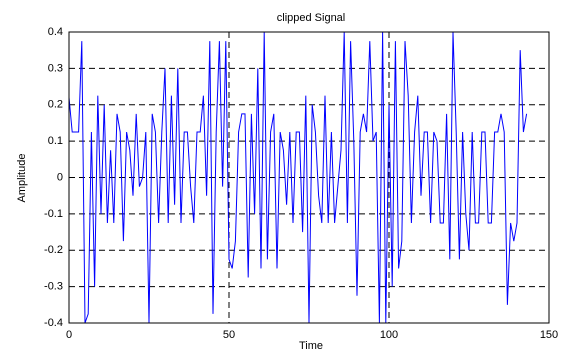 The image size is (571, 354). Describe the element at coordinates (55, 141) in the screenshot. I see `y-tick-label: 0.1` at that location.